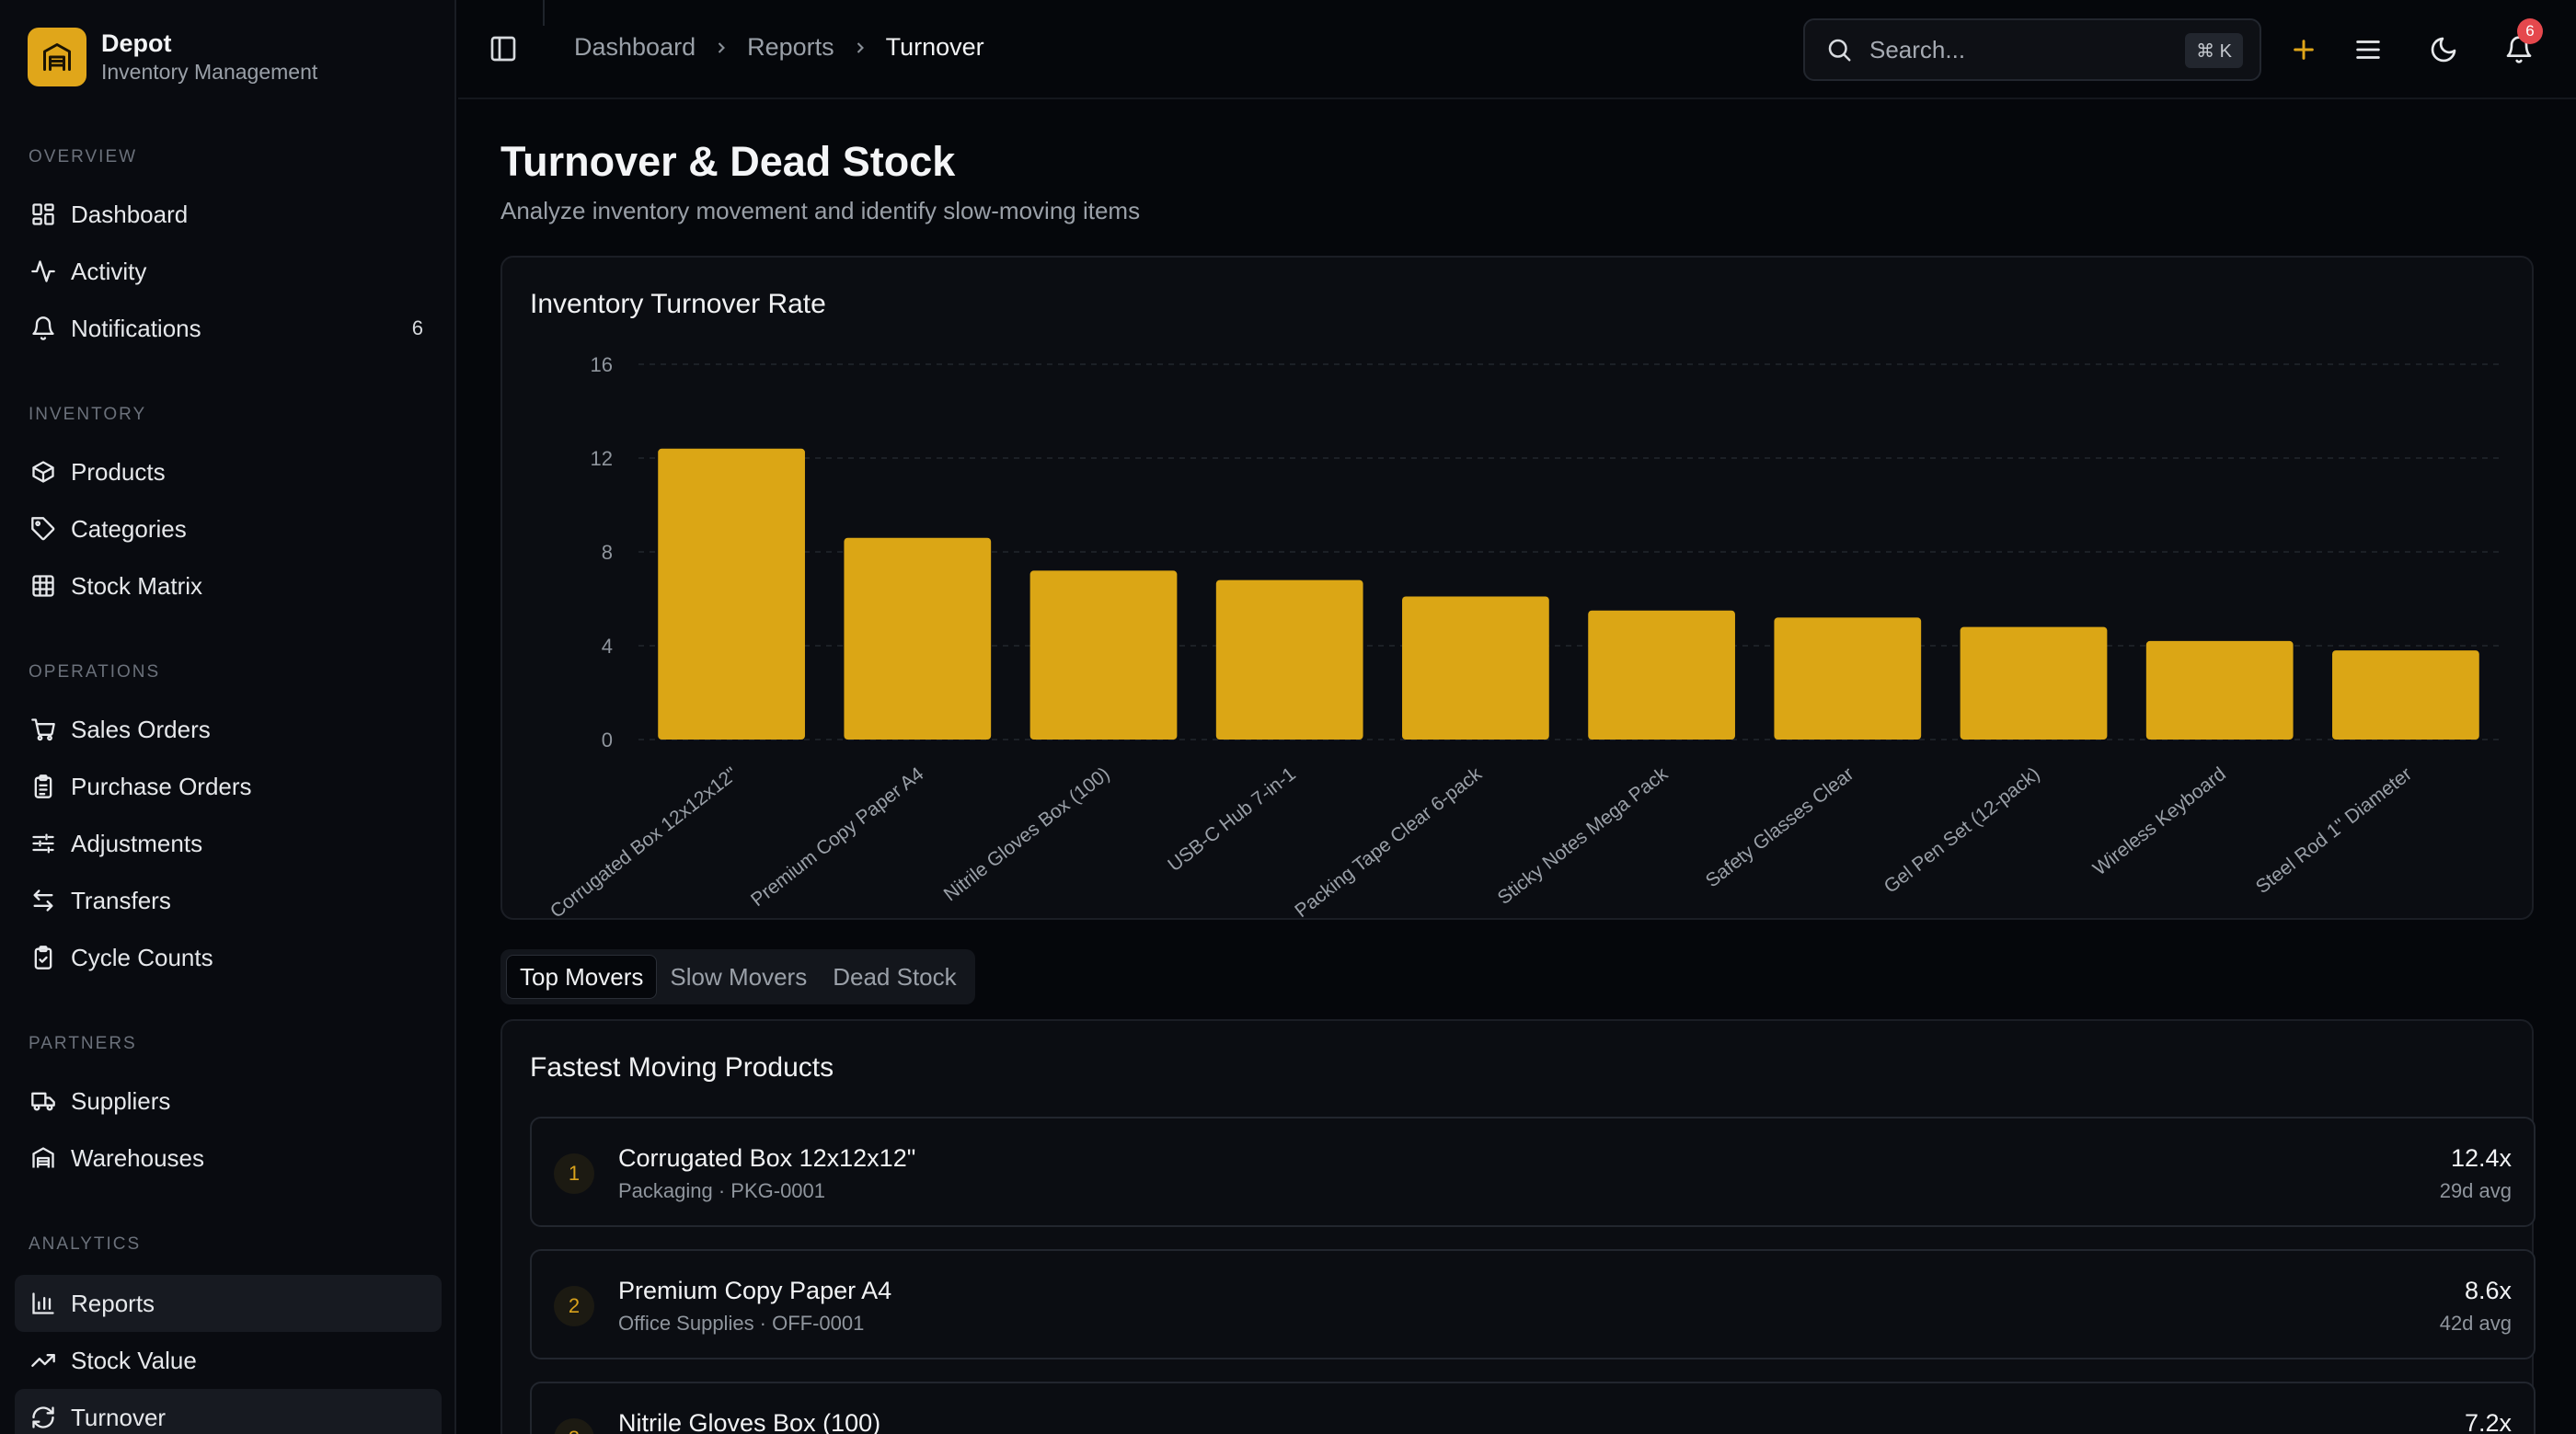 This screenshot has width=2576, height=1434. What do you see at coordinates (228, 271) in the screenshot?
I see `sidebar-item-activity: Activity` at bounding box center [228, 271].